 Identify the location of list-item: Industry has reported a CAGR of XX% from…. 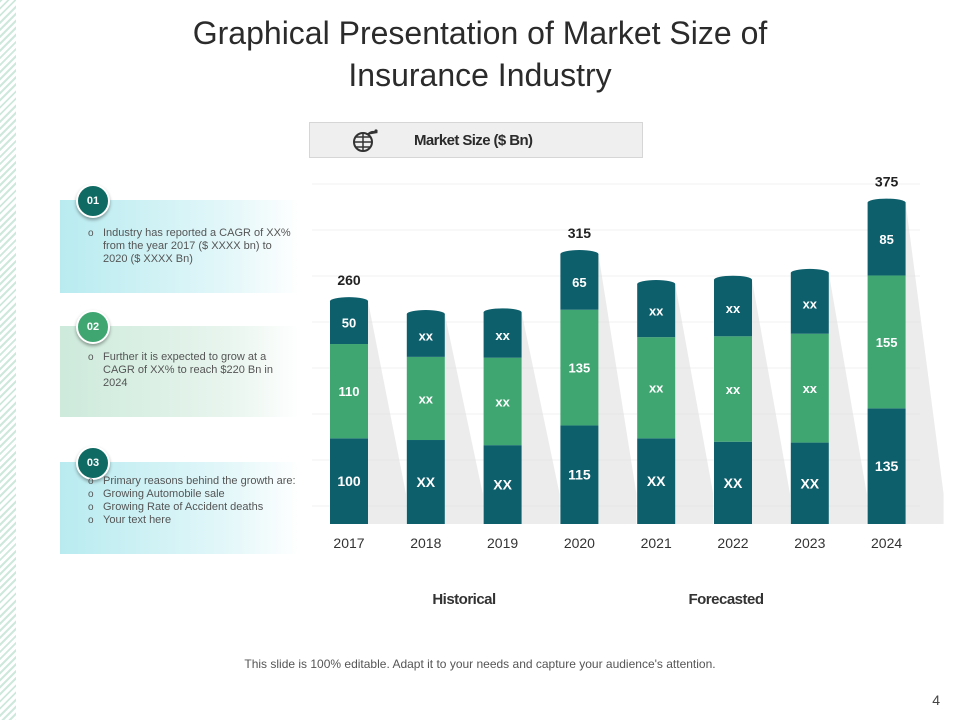
(191, 246).